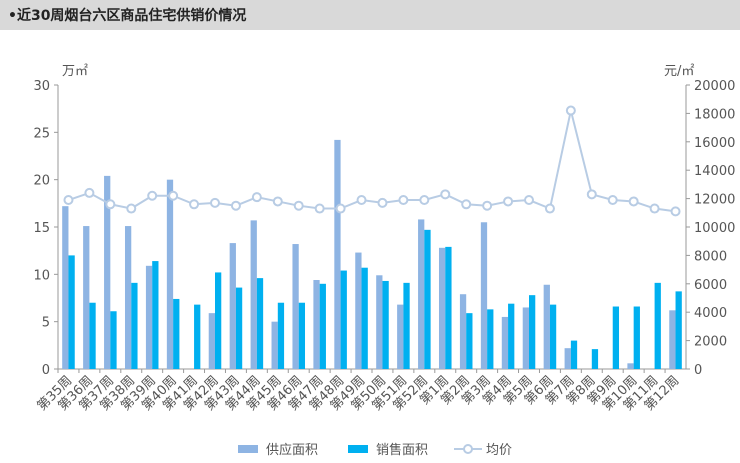  What do you see at coordinates (679, 71) in the screenshot?
I see `y2-axis-label: 元/㎡` at bounding box center [679, 71].